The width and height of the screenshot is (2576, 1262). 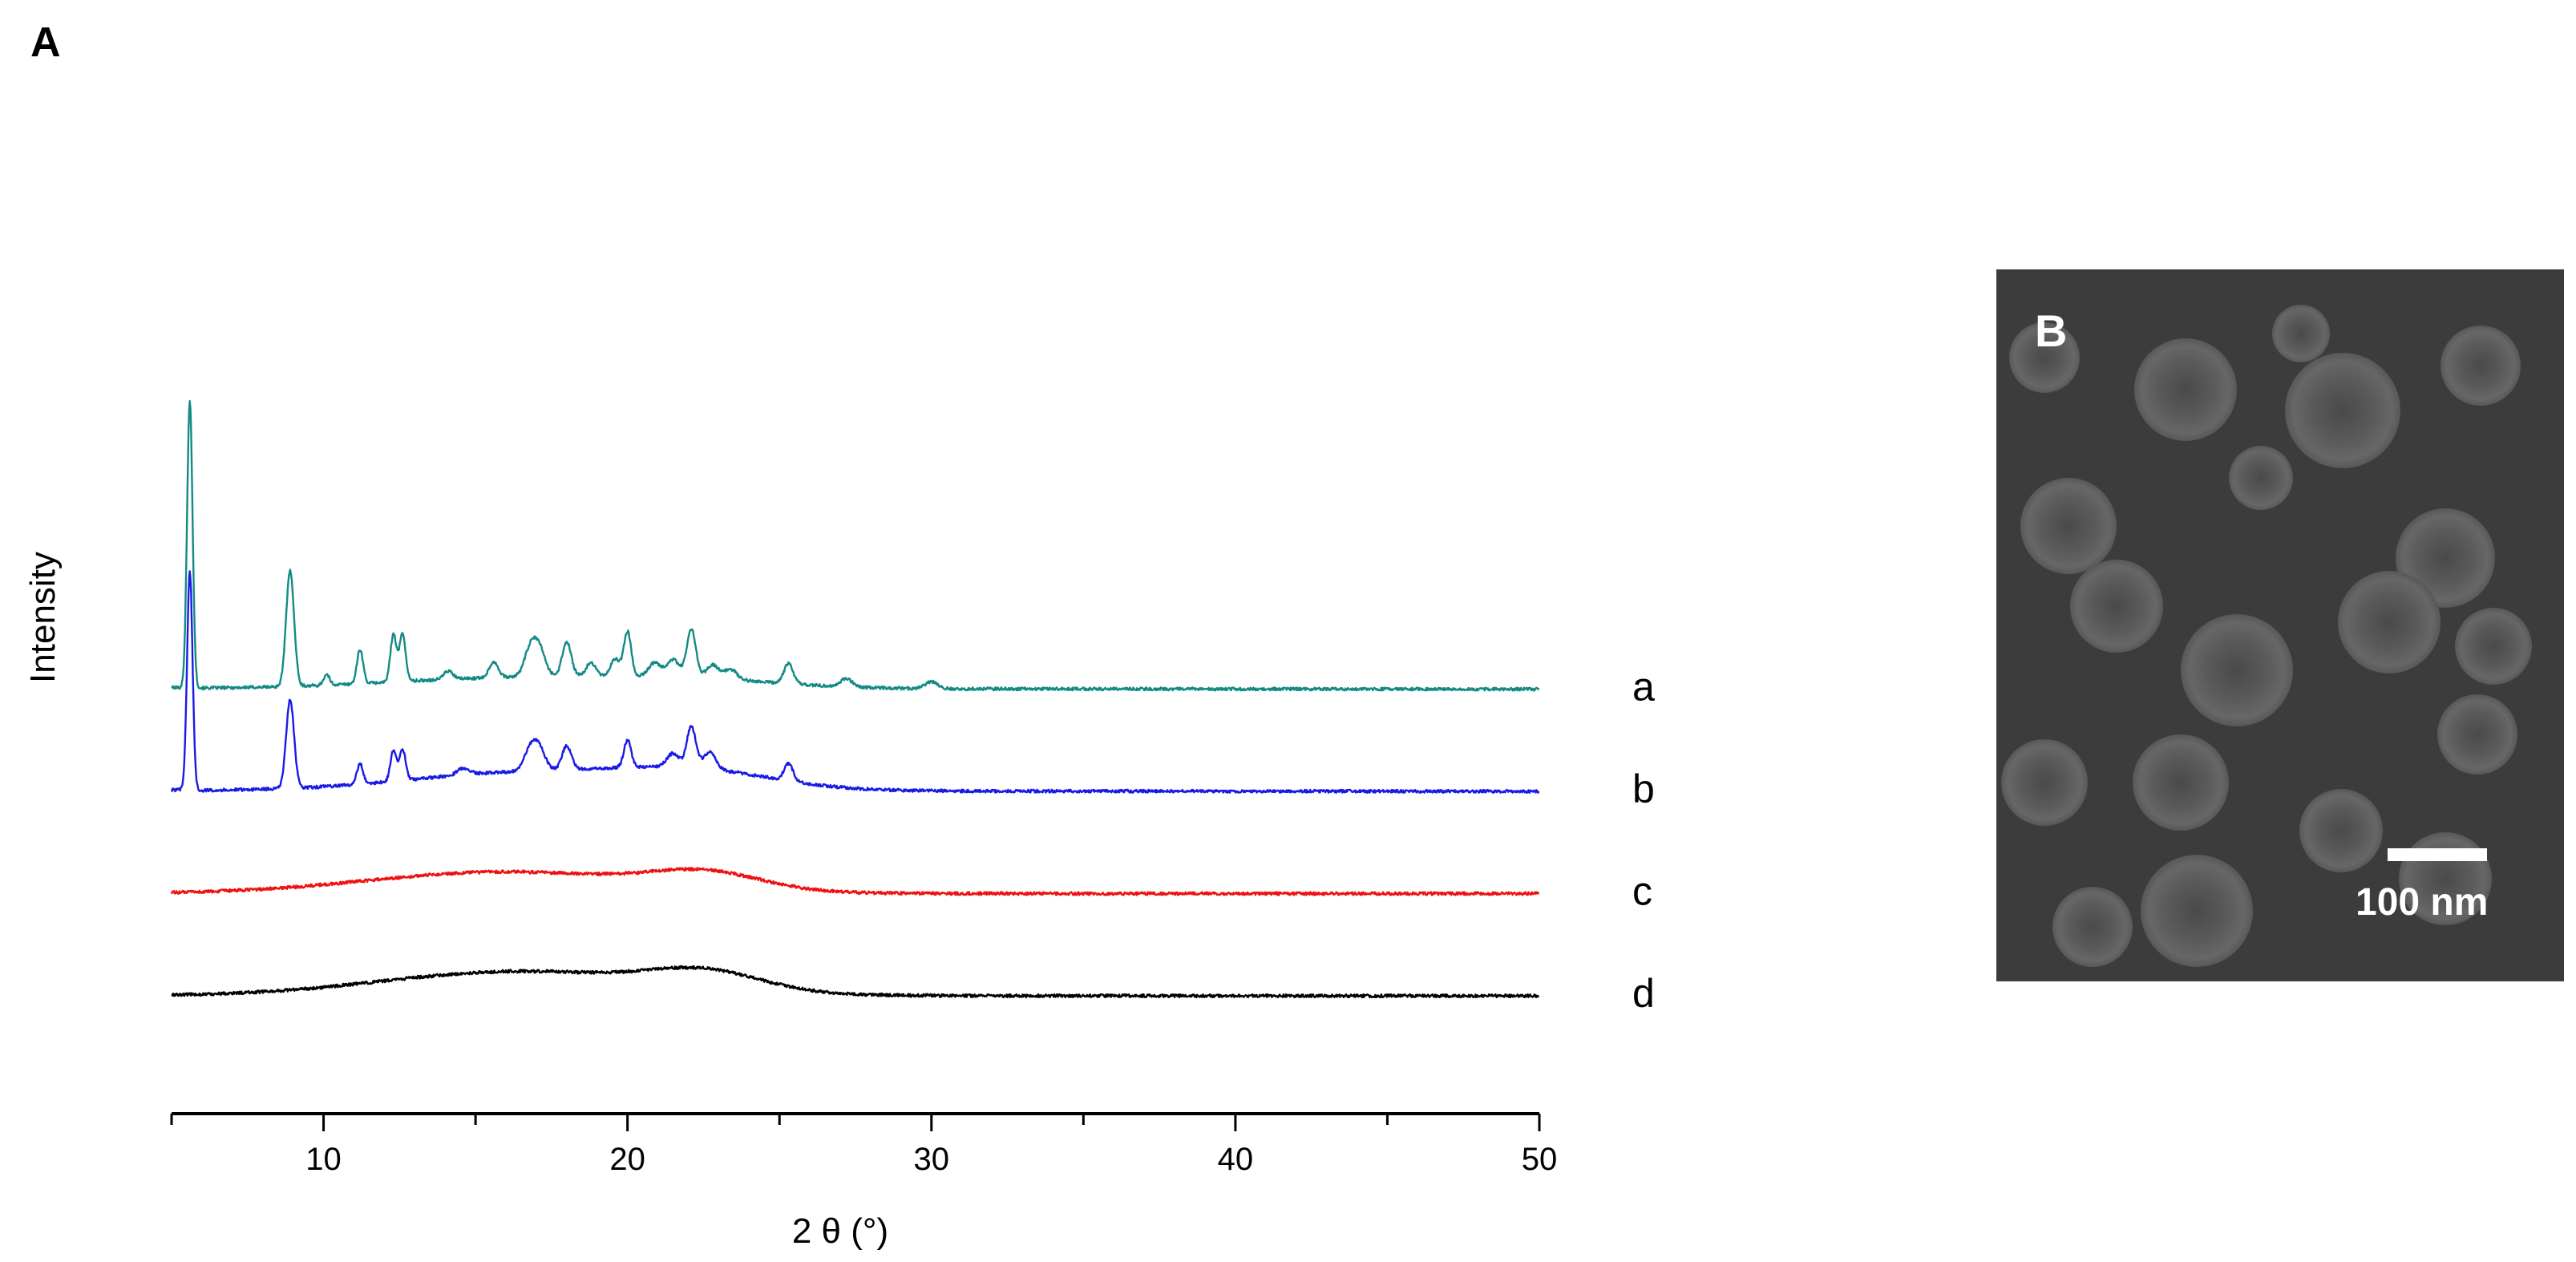 I want to click on series-letter-c: c, so click(x=1642, y=891).